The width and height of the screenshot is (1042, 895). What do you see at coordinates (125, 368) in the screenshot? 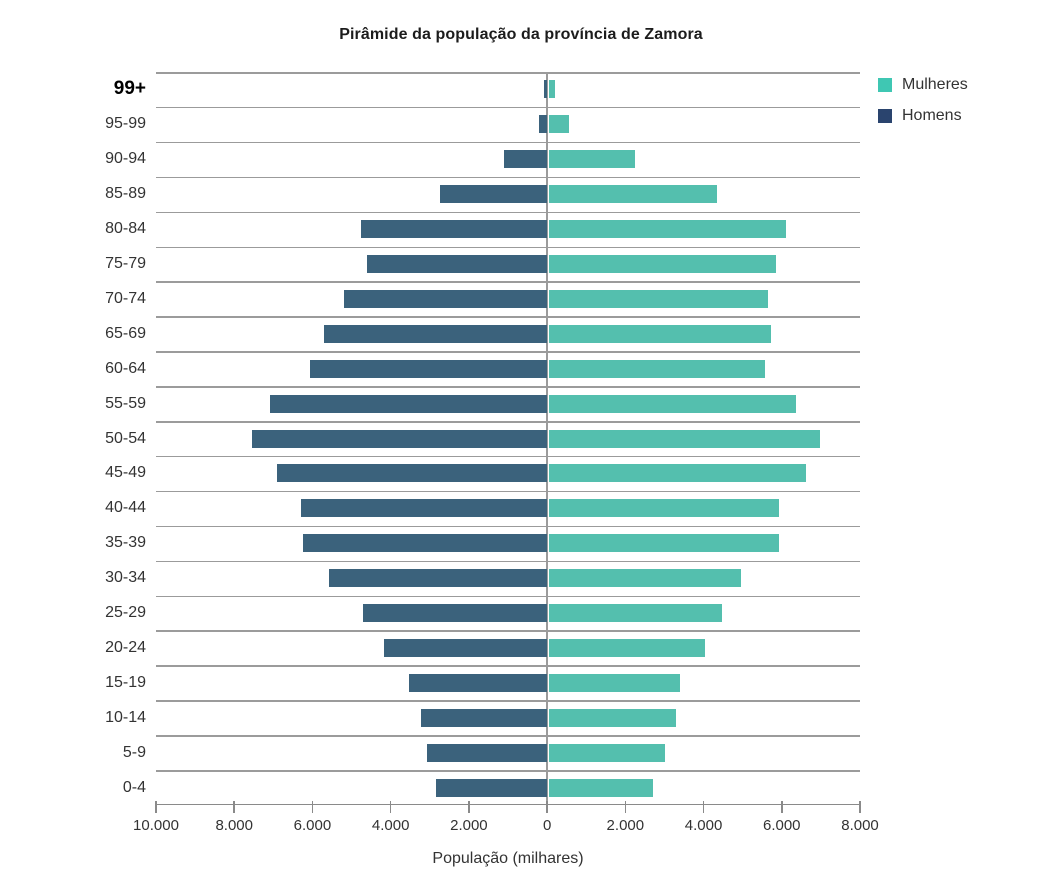
I see `y-axis-label-60-64: 60-64` at bounding box center [125, 368].